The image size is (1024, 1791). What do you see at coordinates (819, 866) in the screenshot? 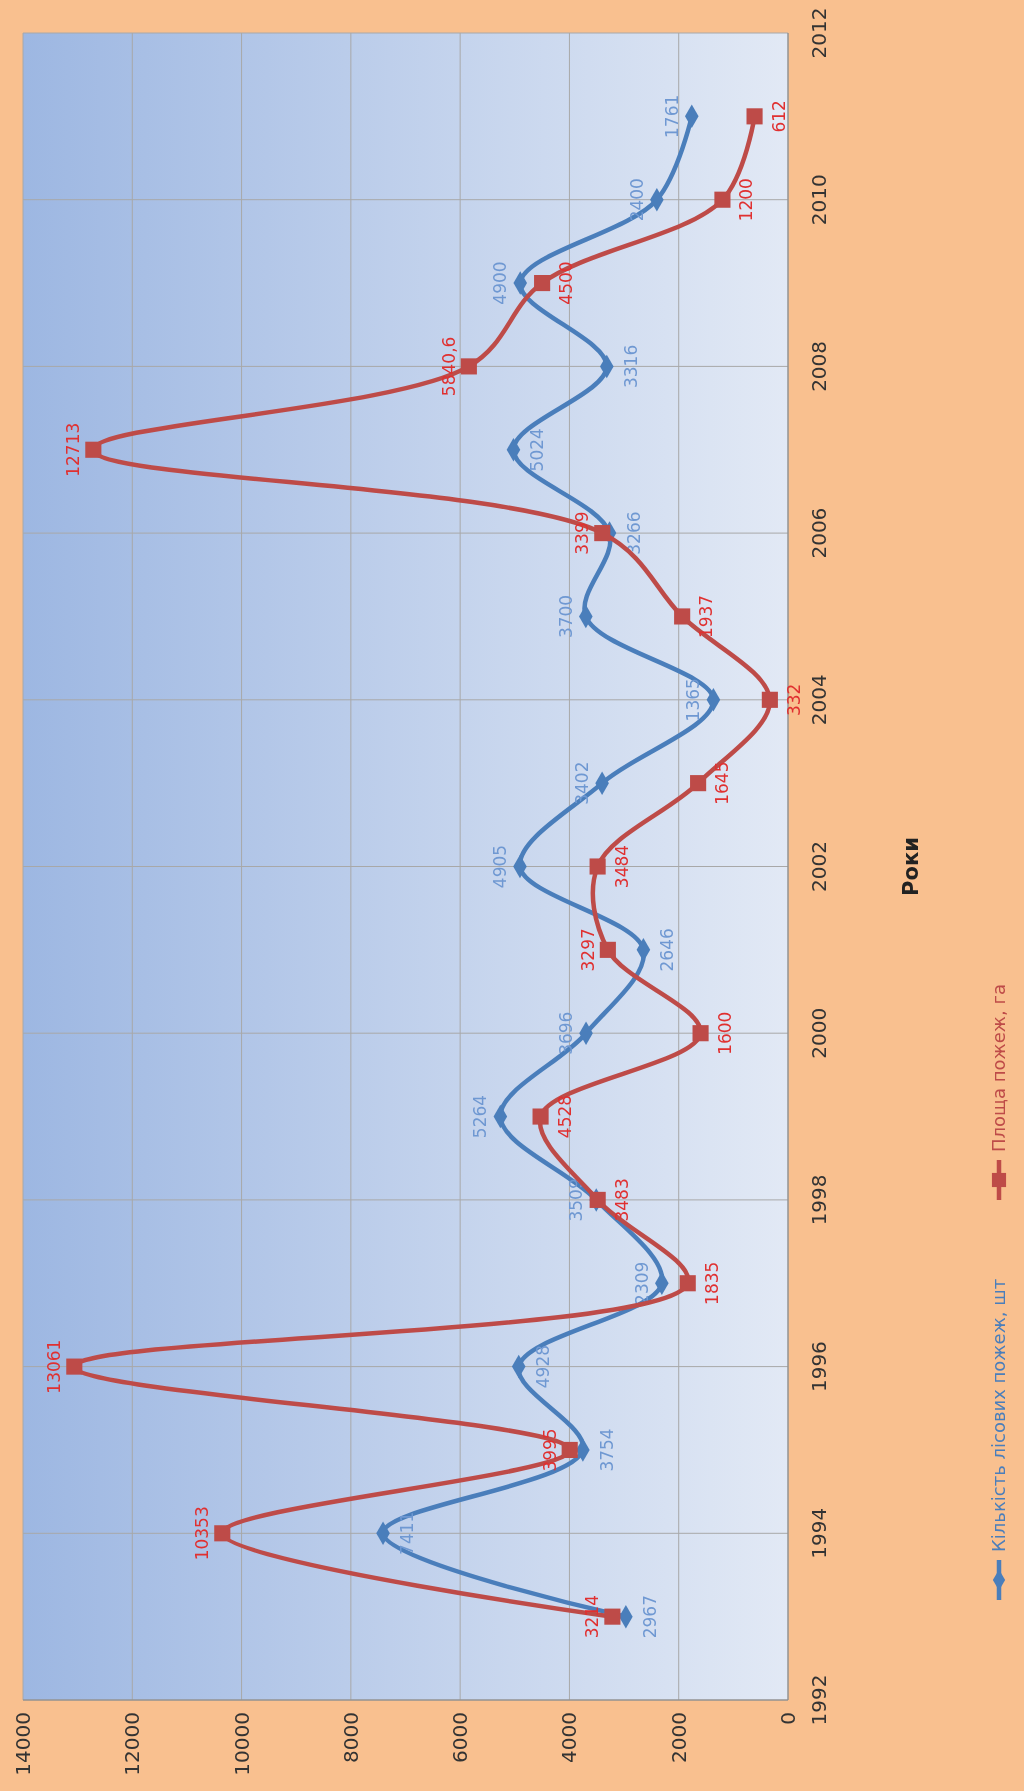
I see `y-tick-label: 2002` at bounding box center [819, 866].